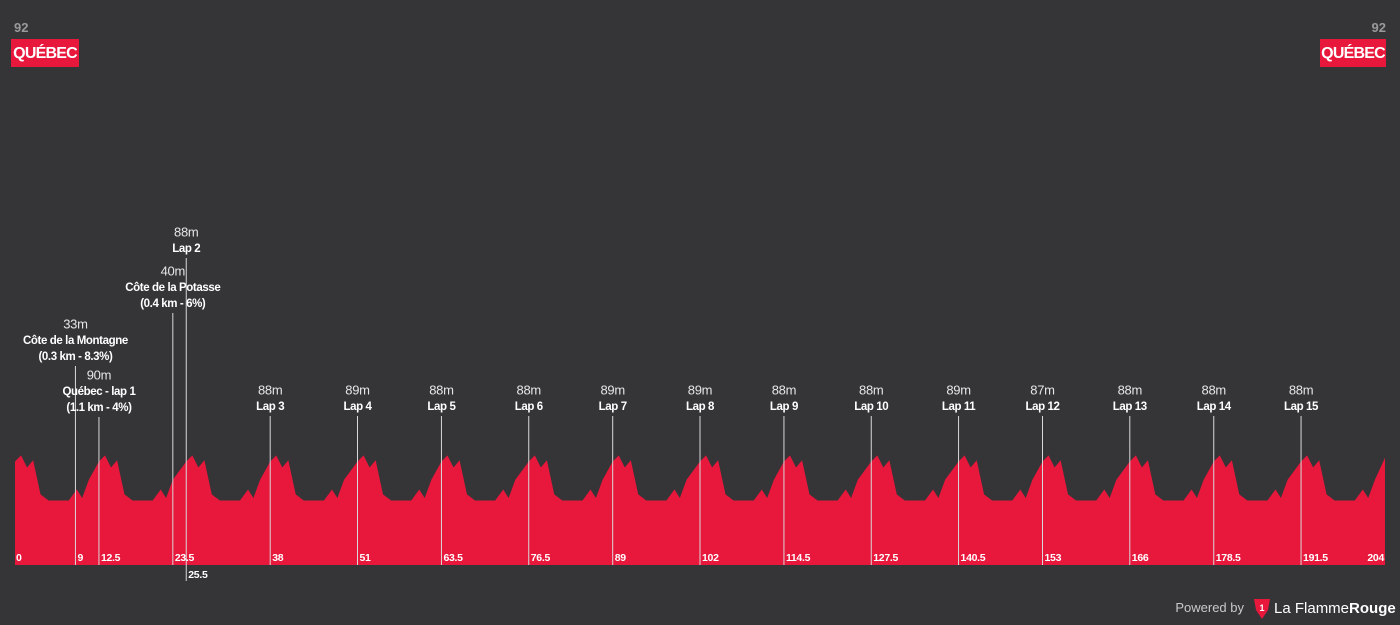  I want to click on marker-name: Lap 10, so click(871, 407).